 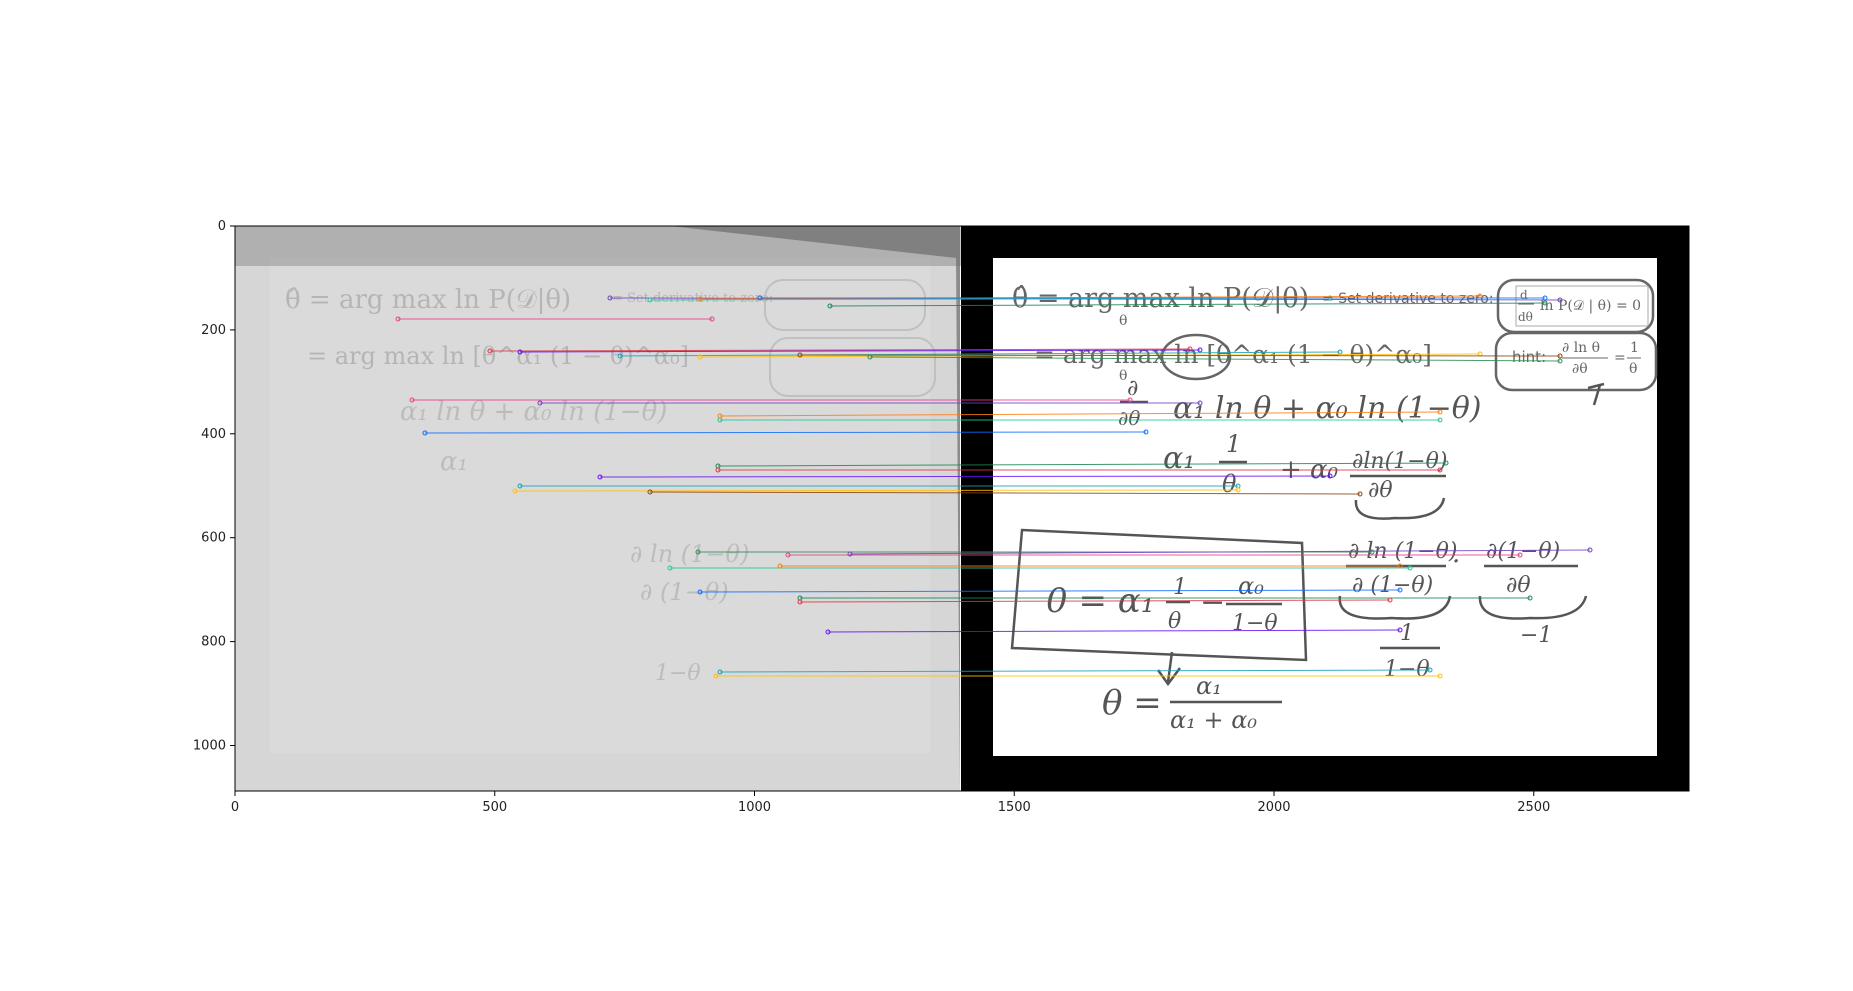 I want to click on chain-num2: ∂(1−θ), so click(x=1523, y=551).